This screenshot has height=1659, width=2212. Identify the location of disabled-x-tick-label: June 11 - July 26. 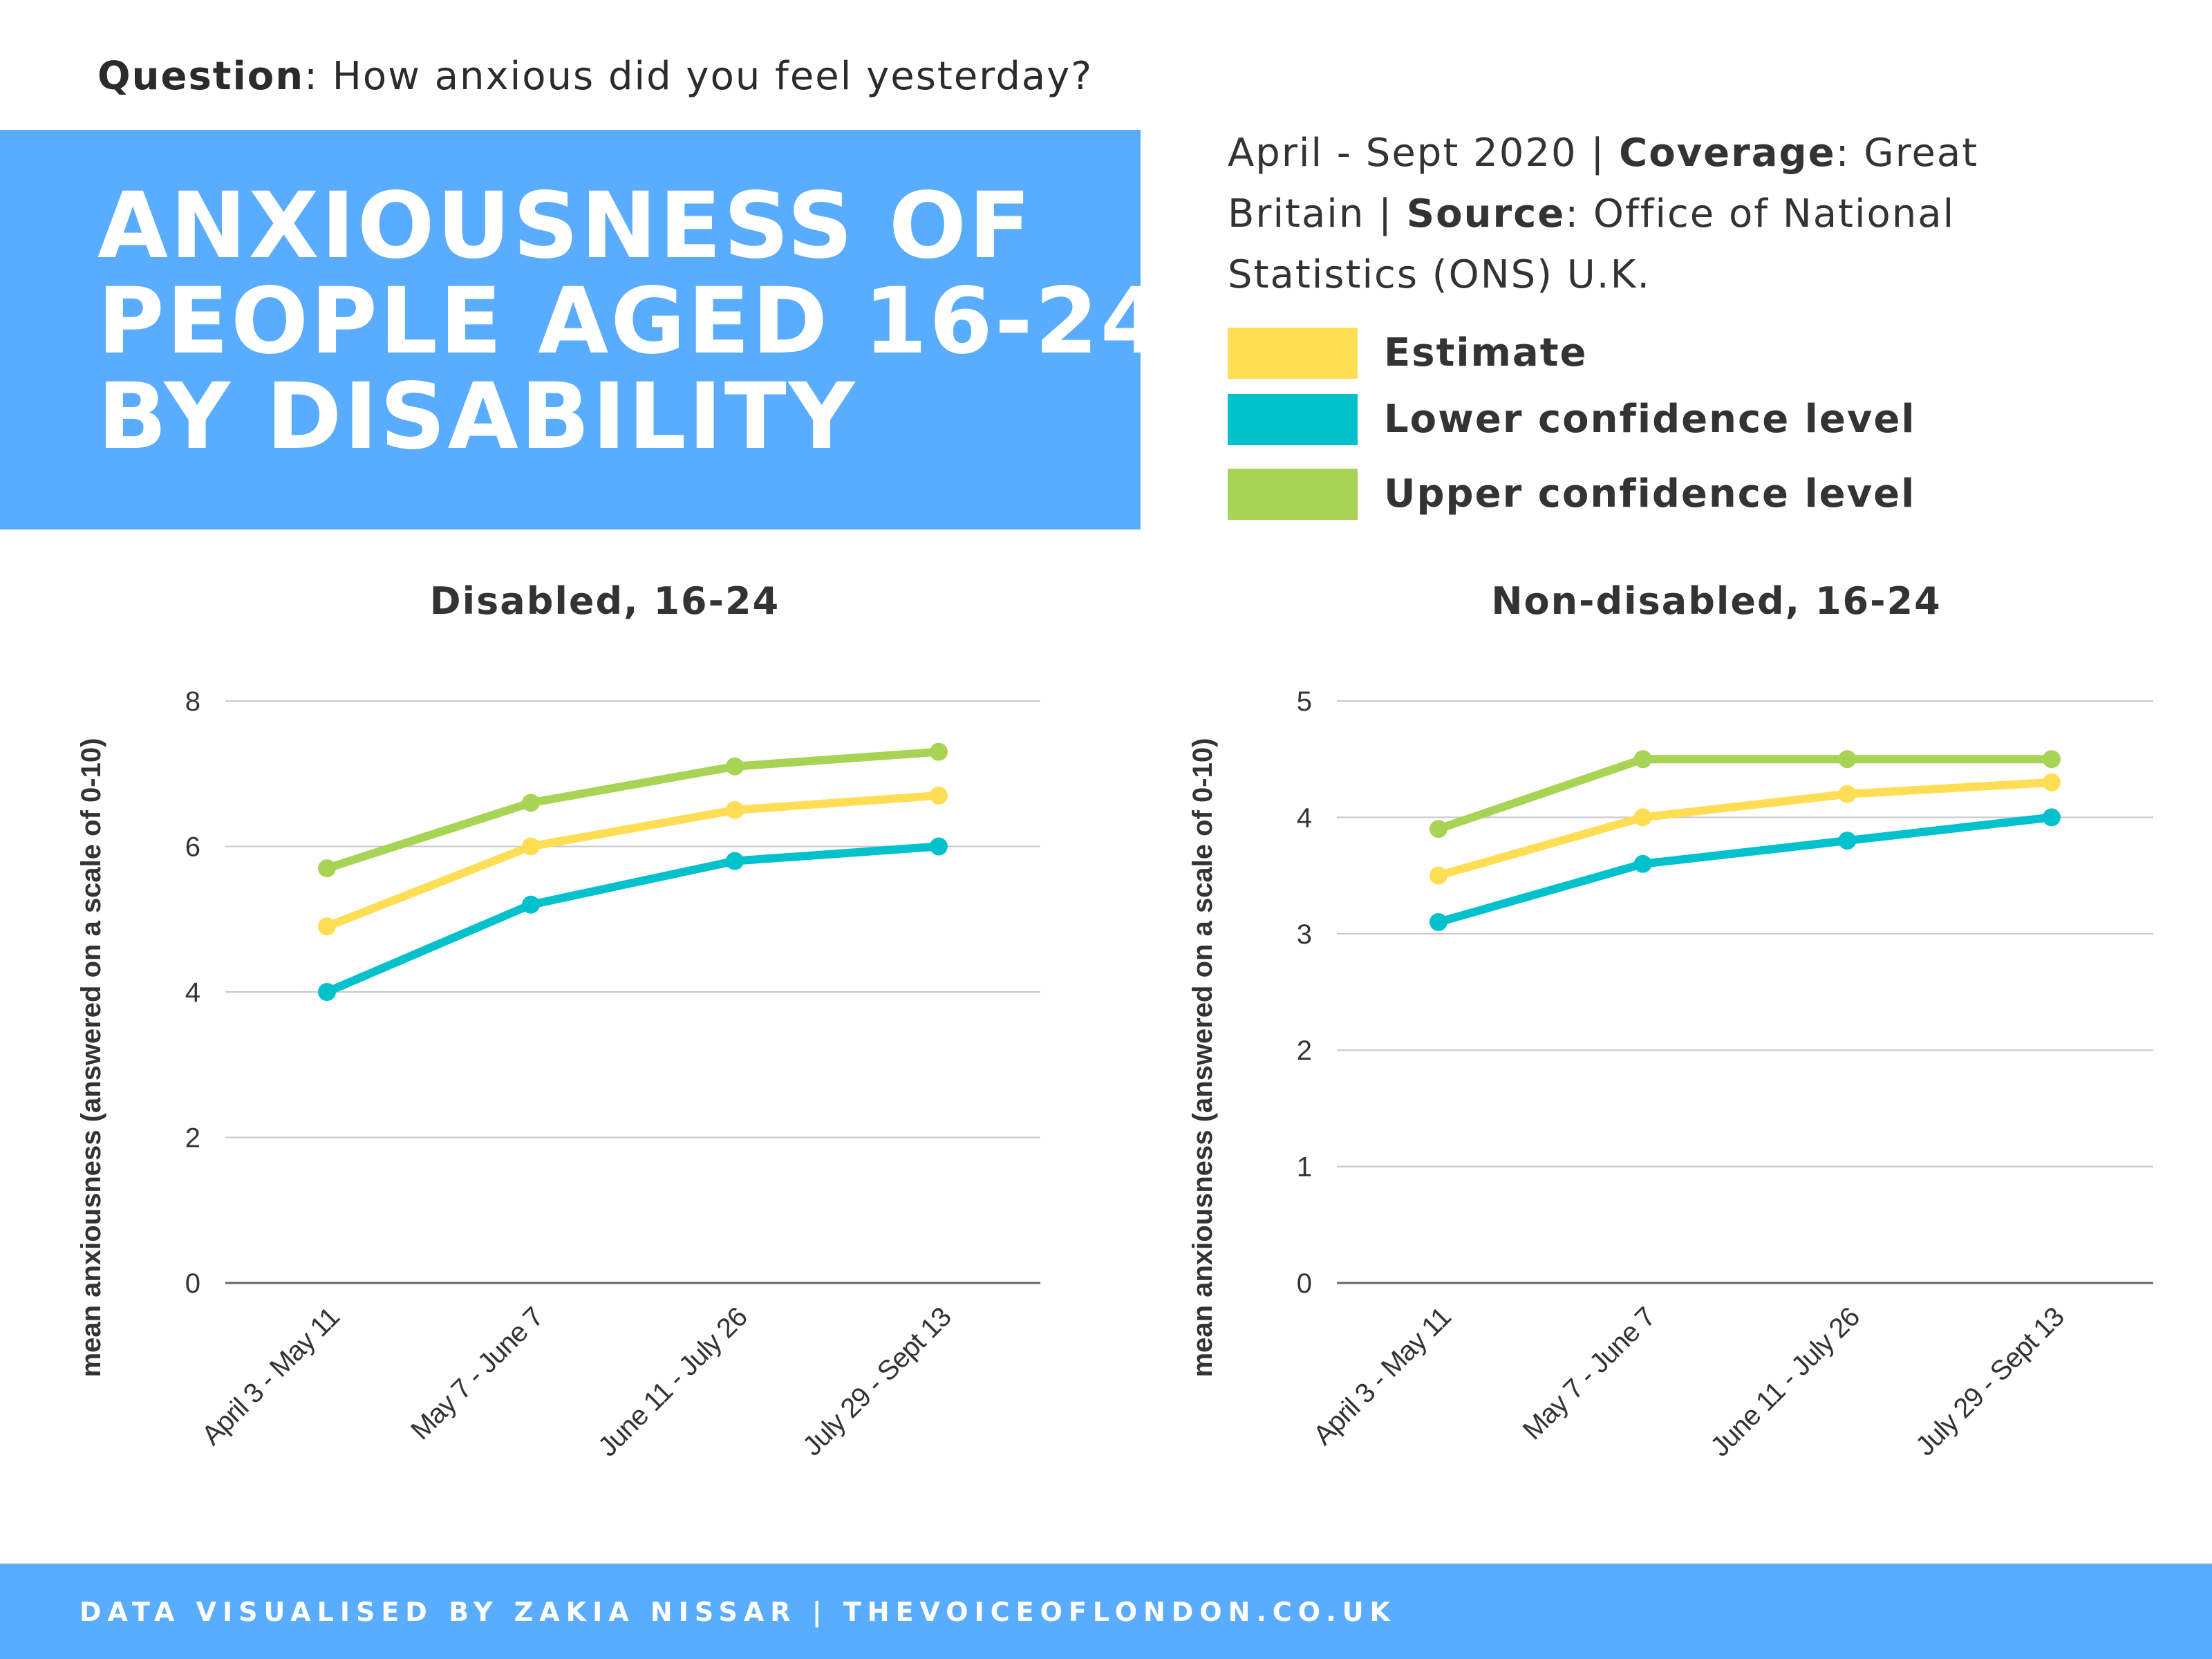
(672, 1382).